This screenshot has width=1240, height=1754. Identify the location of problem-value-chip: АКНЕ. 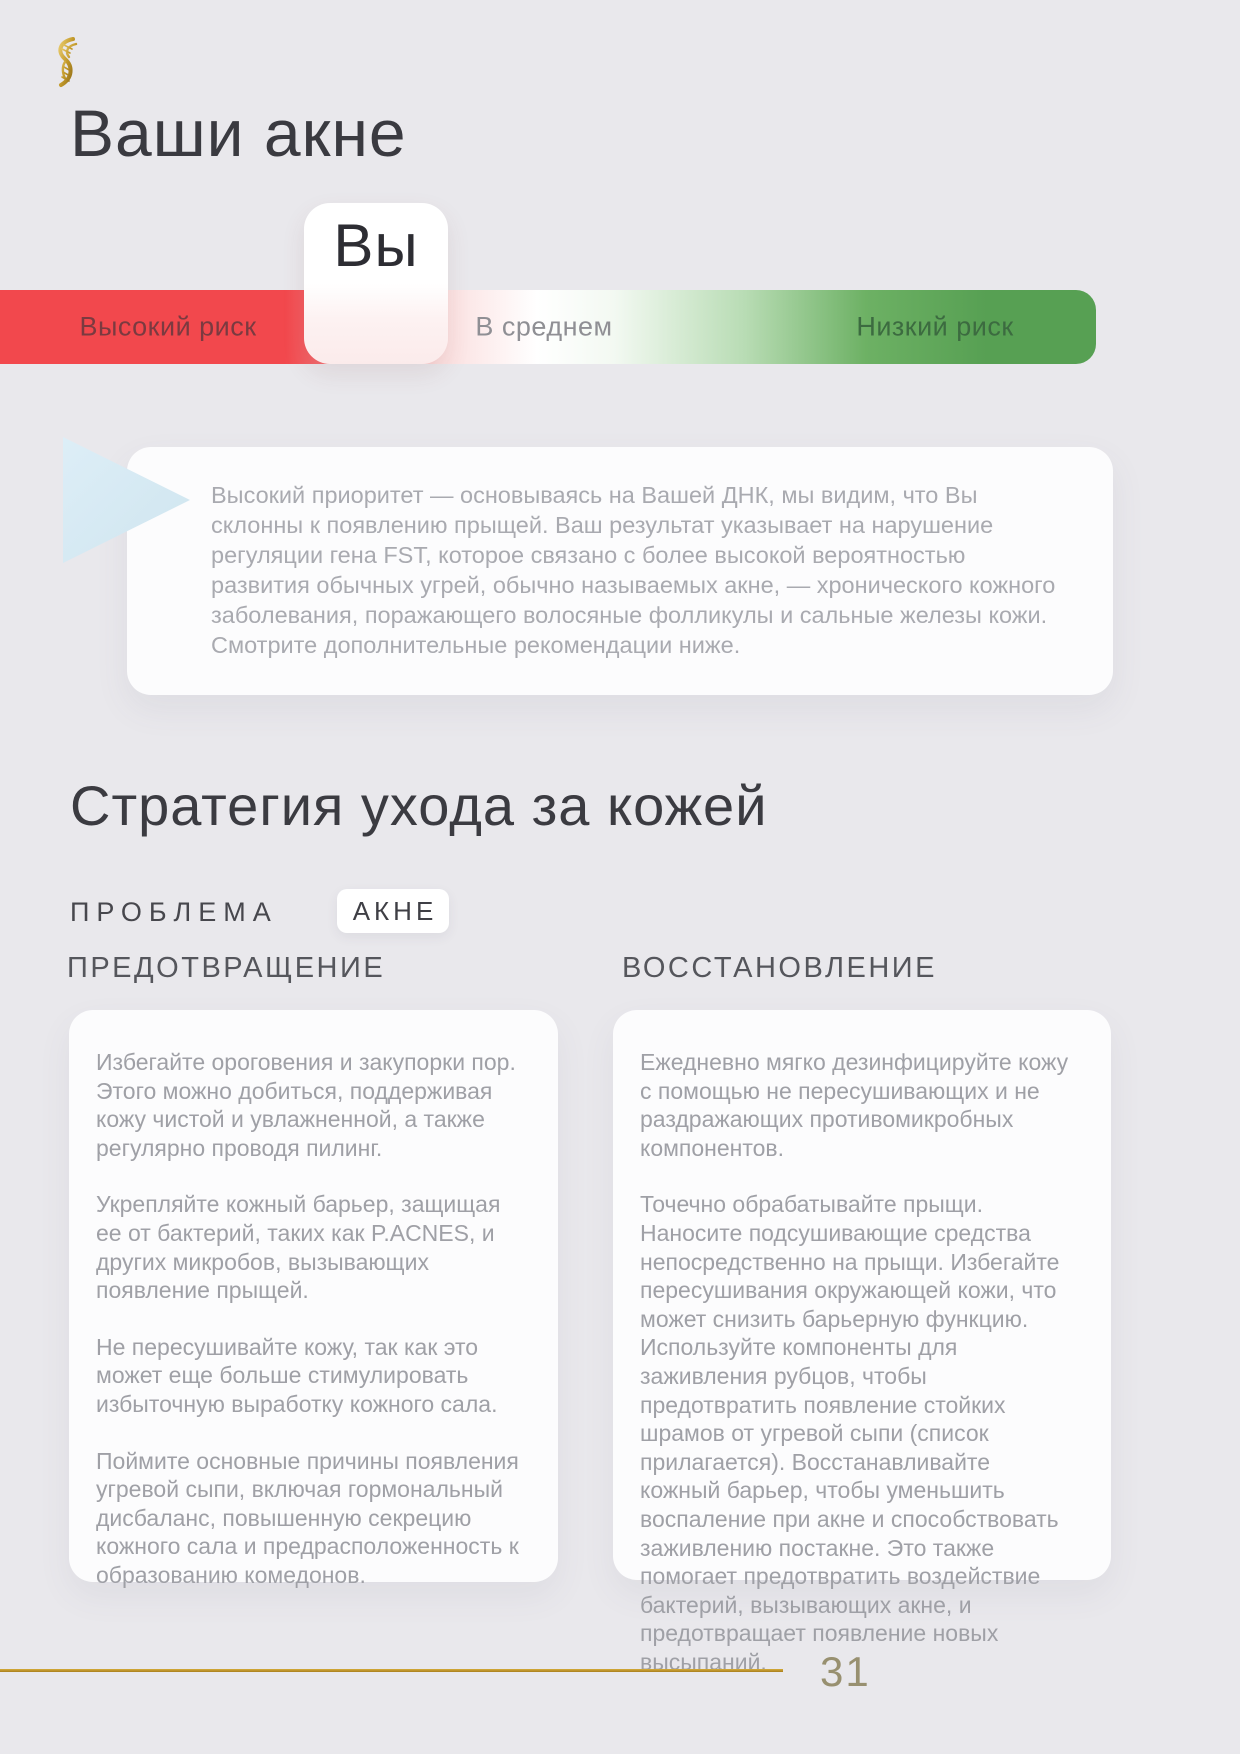
(393, 911).